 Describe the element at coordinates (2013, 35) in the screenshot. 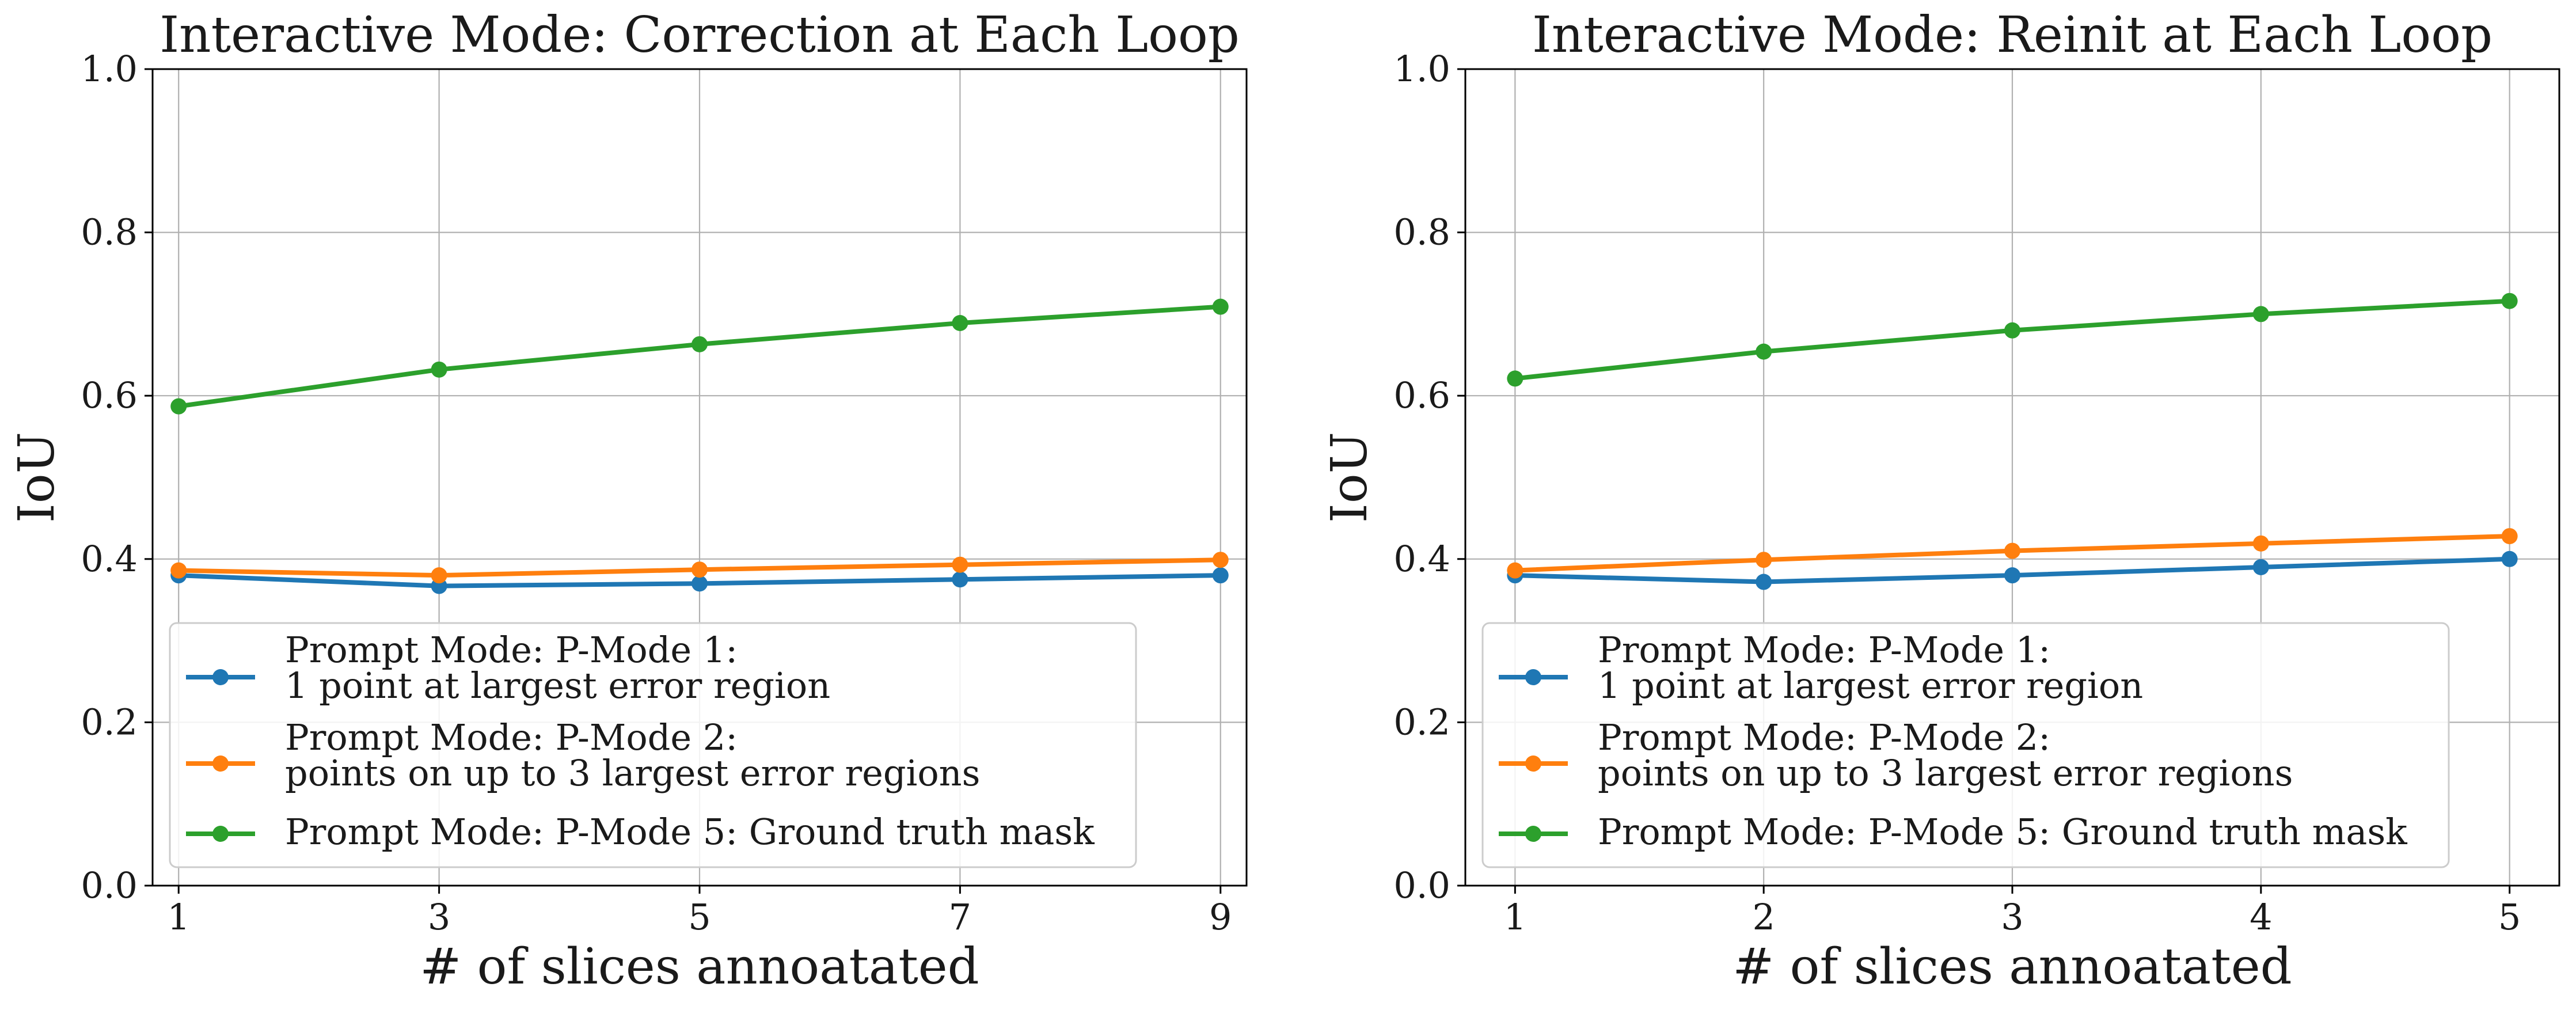

I see `chart-title: Interactive Mode: Reinit at Each Loop` at that location.